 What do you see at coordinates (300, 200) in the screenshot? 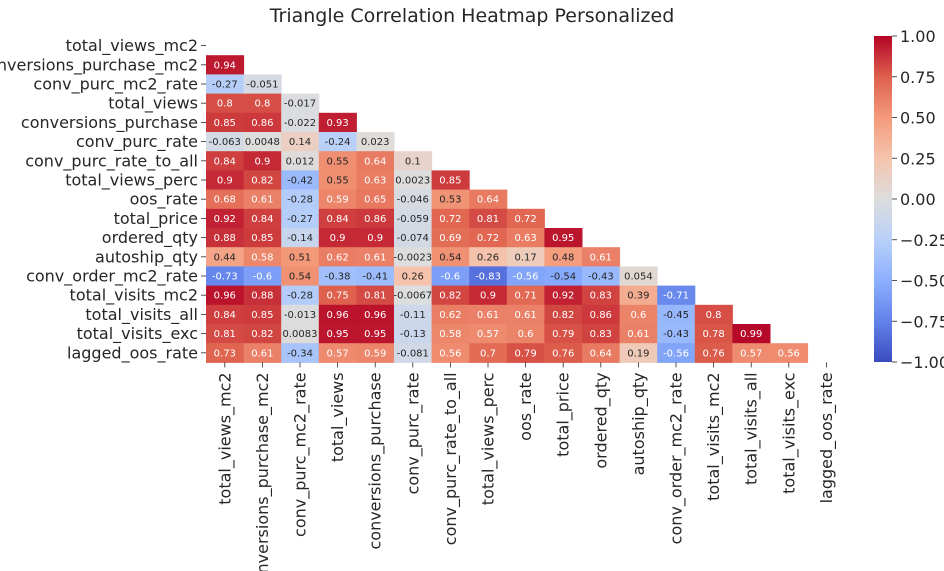
I see `cell-value-label: -0.28` at bounding box center [300, 200].